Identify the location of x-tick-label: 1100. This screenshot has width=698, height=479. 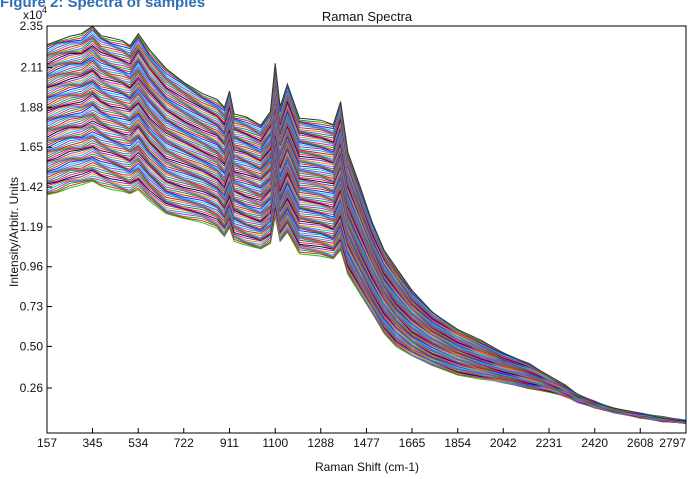
(275, 443).